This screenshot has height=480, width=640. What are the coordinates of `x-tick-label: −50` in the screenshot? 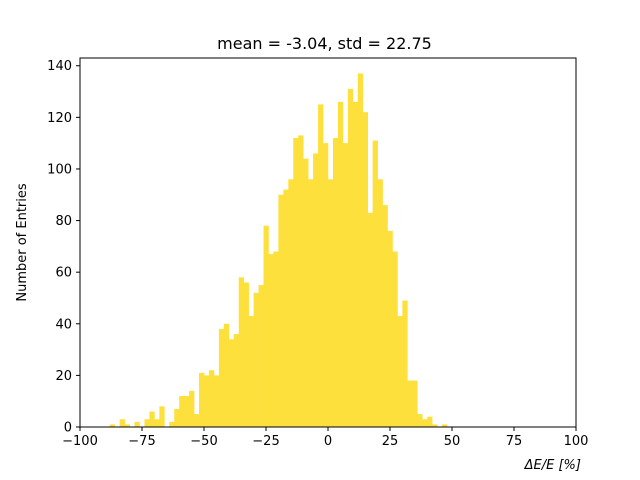 It's located at (203, 441).